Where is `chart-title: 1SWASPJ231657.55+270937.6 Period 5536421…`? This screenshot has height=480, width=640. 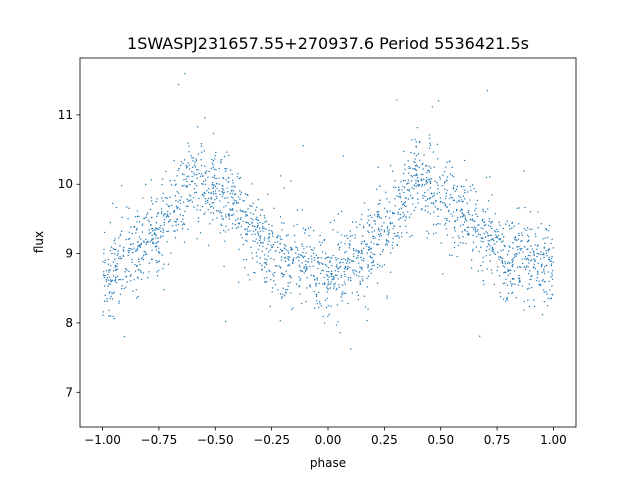
chart-title: 1SWASPJ231657.55+270937.6 Period 5536421… is located at coordinates (328, 43).